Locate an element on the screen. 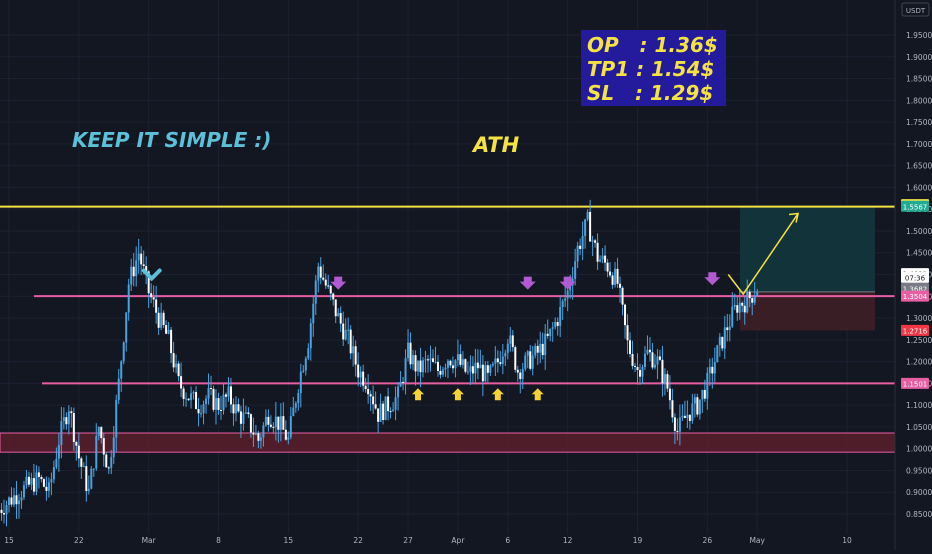 The width and height of the screenshot is (932, 554). x-tick-label: 12 is located at coordinates (568, 540).